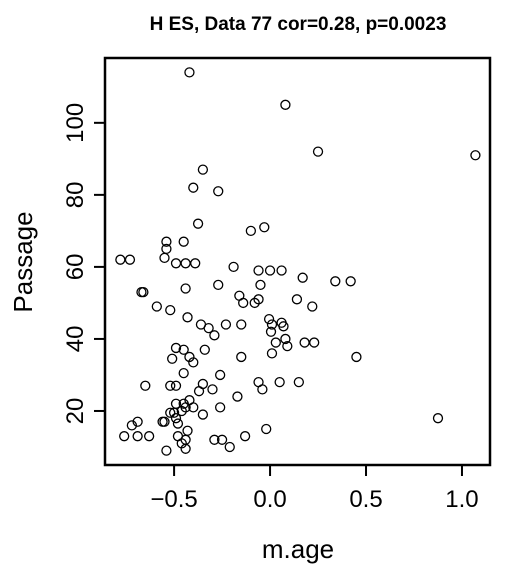 The height and width of the screenshot is (568, 505). What do you see at coordinates (75, 123) in the screenshot?
I see `y-tick-label: 100` at bounding box center [75, 123].